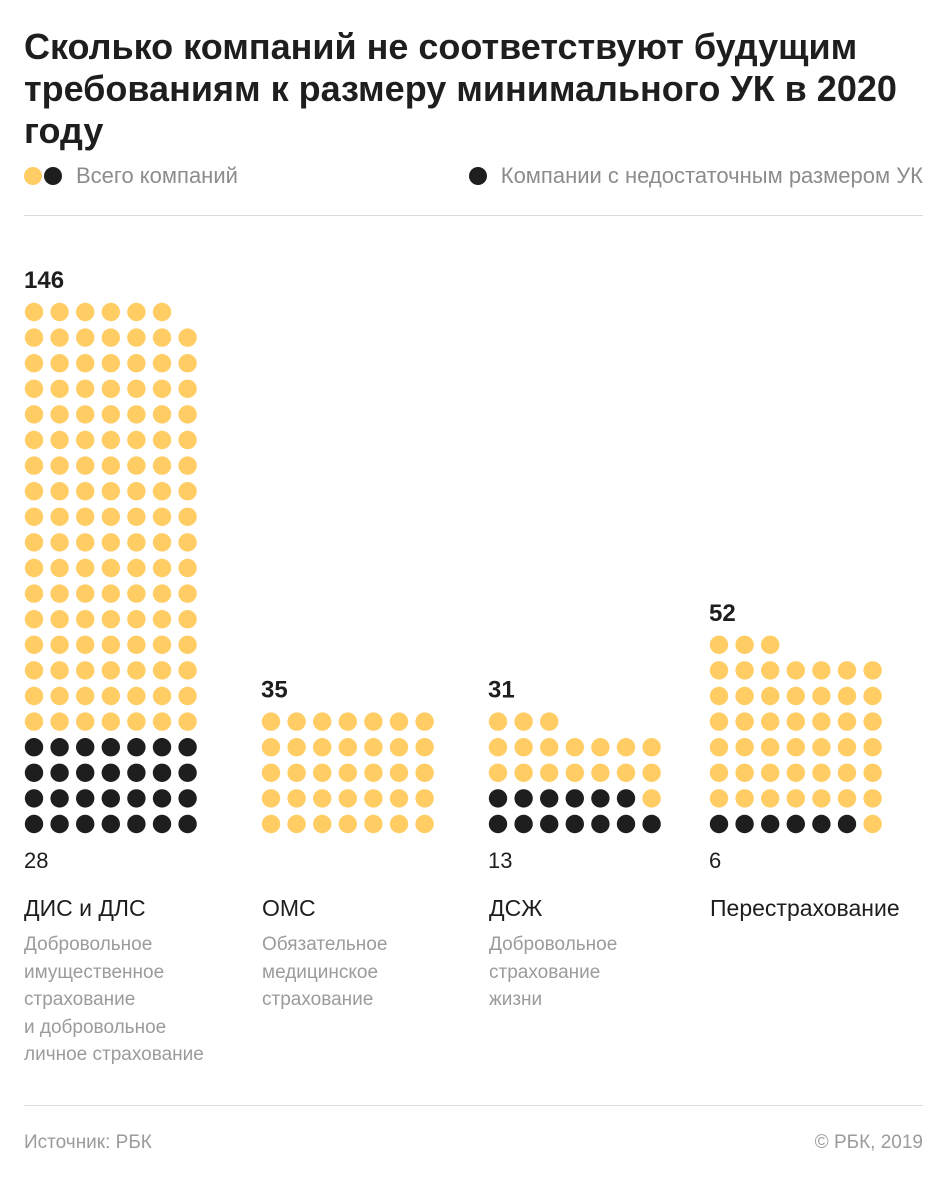 This screenshot has height=1181, width=945. I want to click on source-note: Источник: РБК, so click(88, 1142).